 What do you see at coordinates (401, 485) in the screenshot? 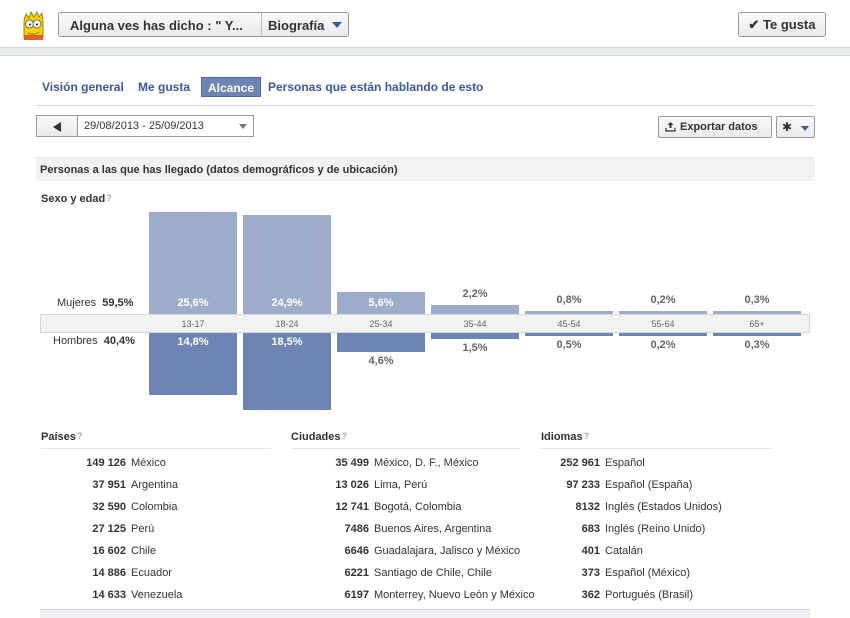
I see `list-item-name: Lima, Perú` at bounding box center [401, 485].